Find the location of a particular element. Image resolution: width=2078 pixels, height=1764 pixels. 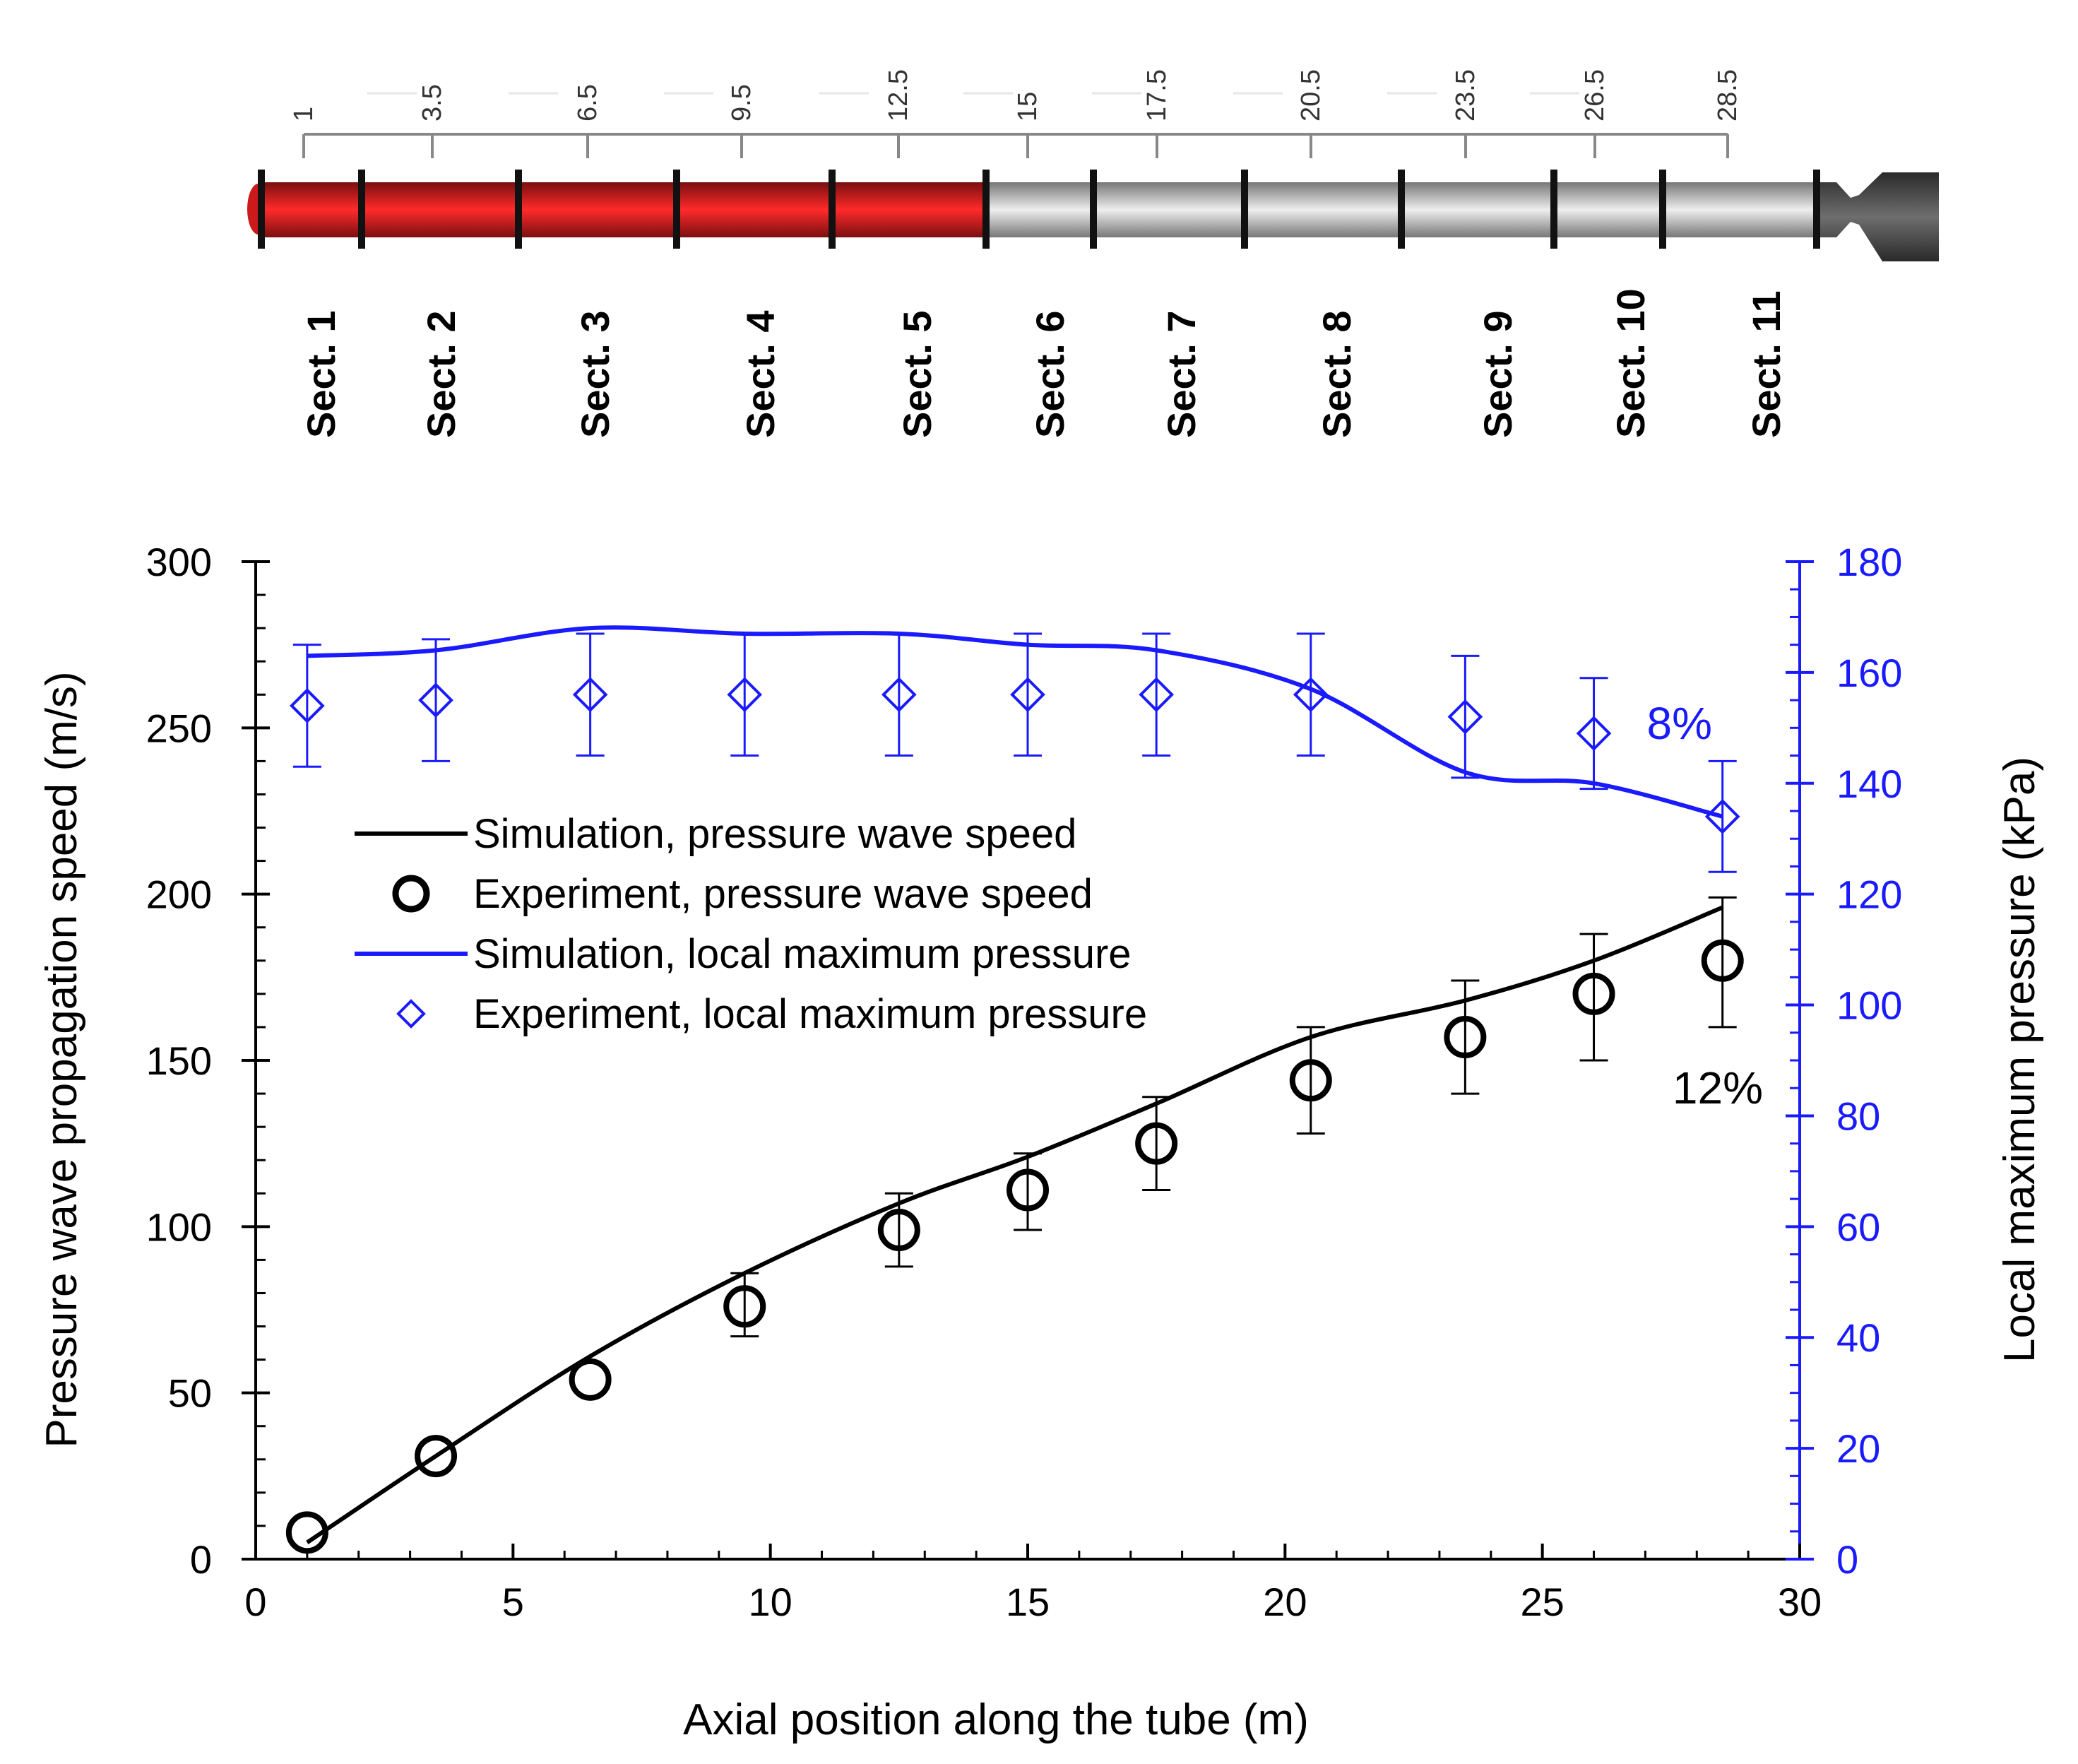

section-label: Sect. 2 is located at coordinates (441, 374).